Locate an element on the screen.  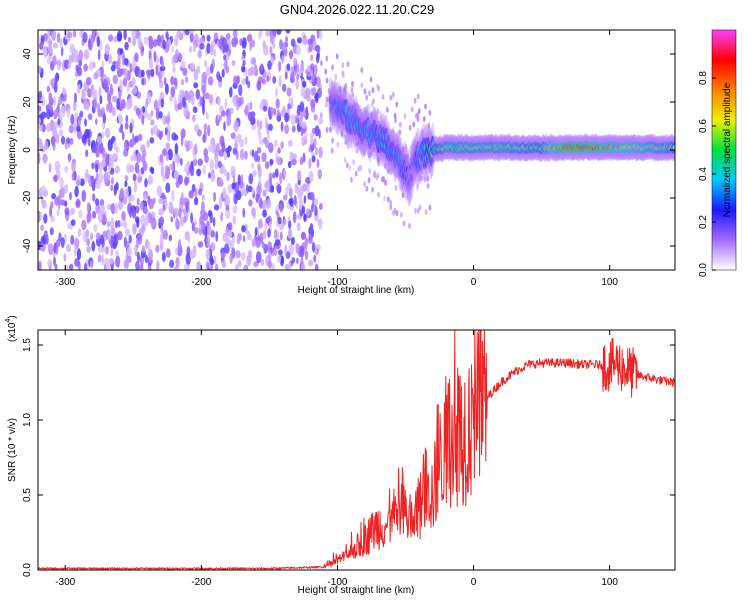
x-tick-label: -100 is located at coordinates (337, 582).